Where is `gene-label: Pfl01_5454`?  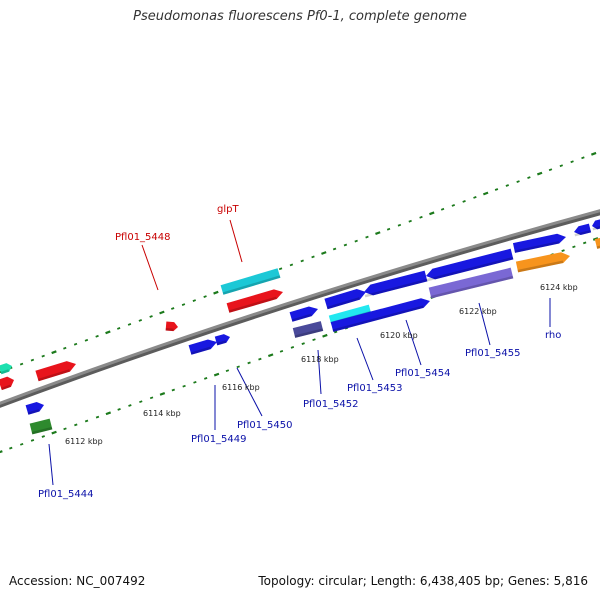
gene-label: Pfl01_5454 is located at coordinates (423, 373).